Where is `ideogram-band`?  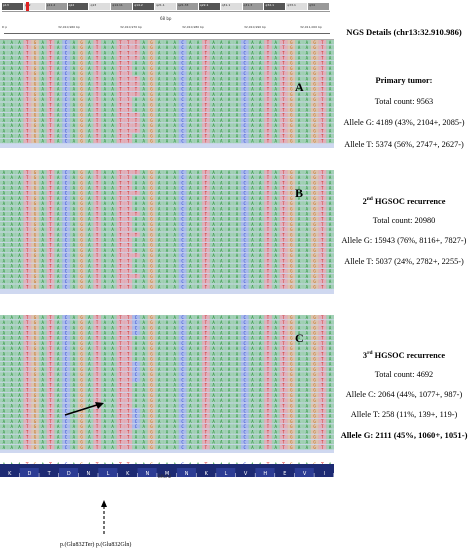
ideogram-band is located at coordinates (12, 6).